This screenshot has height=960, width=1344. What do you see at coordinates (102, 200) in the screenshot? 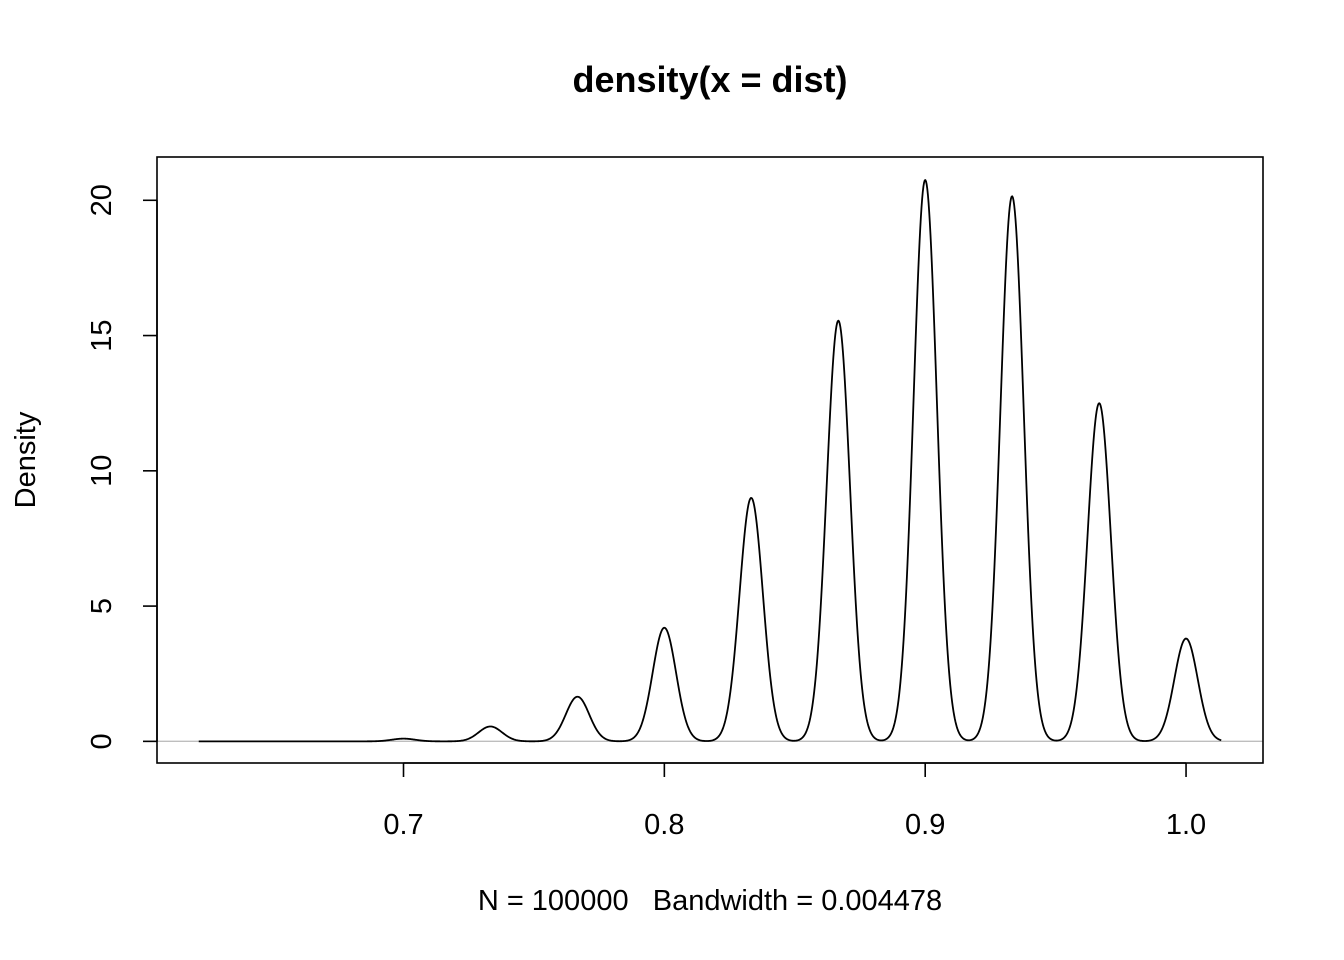
I see `y-tick-label: 20` at bounding box center [102, 200].